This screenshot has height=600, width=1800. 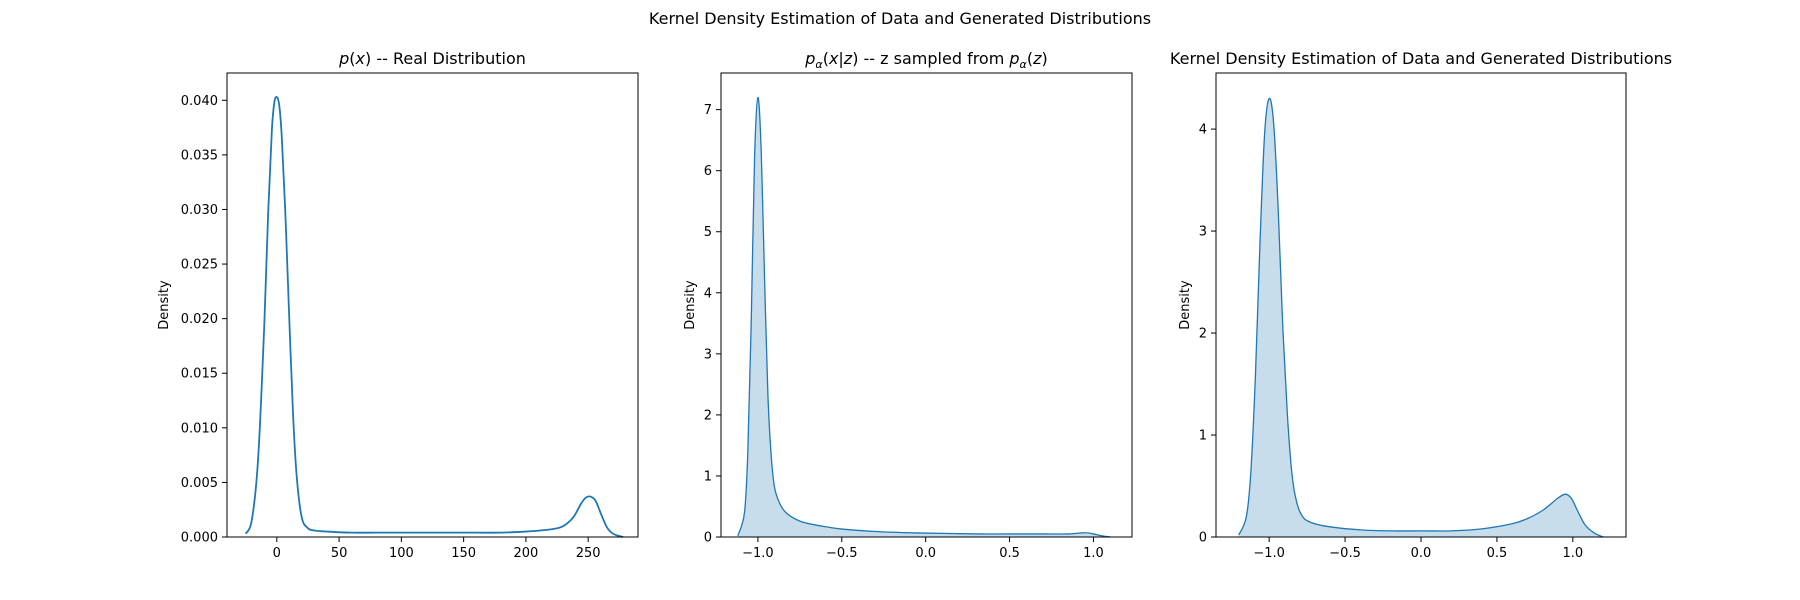 I want to click on y-tick-label: 6, so click(x=708, y=171).